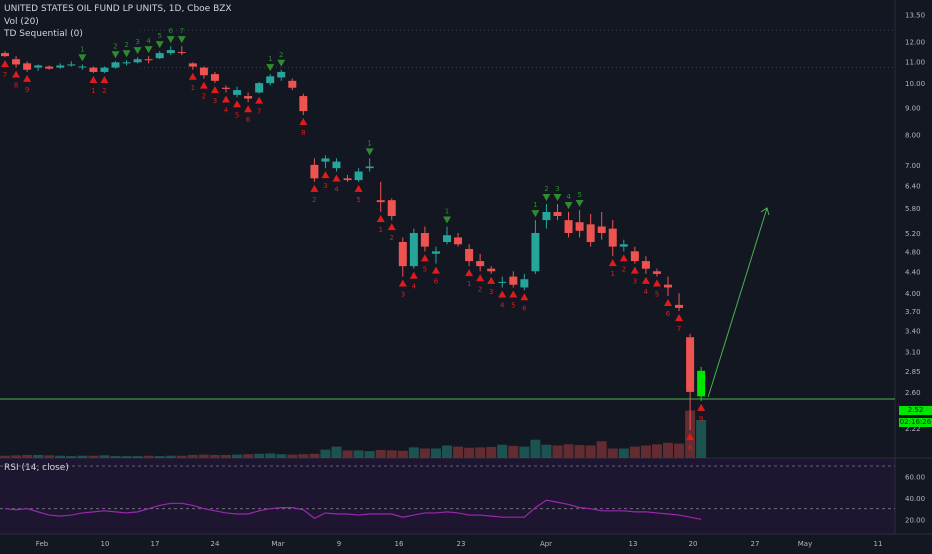 Image resolution: width=932 pixels, height=554 pixels. What do you see at coordinates (43, 34) in the screenshot?
I see `td-sequential-label: TD Sequential (0)` at bounding box center [43, 34].